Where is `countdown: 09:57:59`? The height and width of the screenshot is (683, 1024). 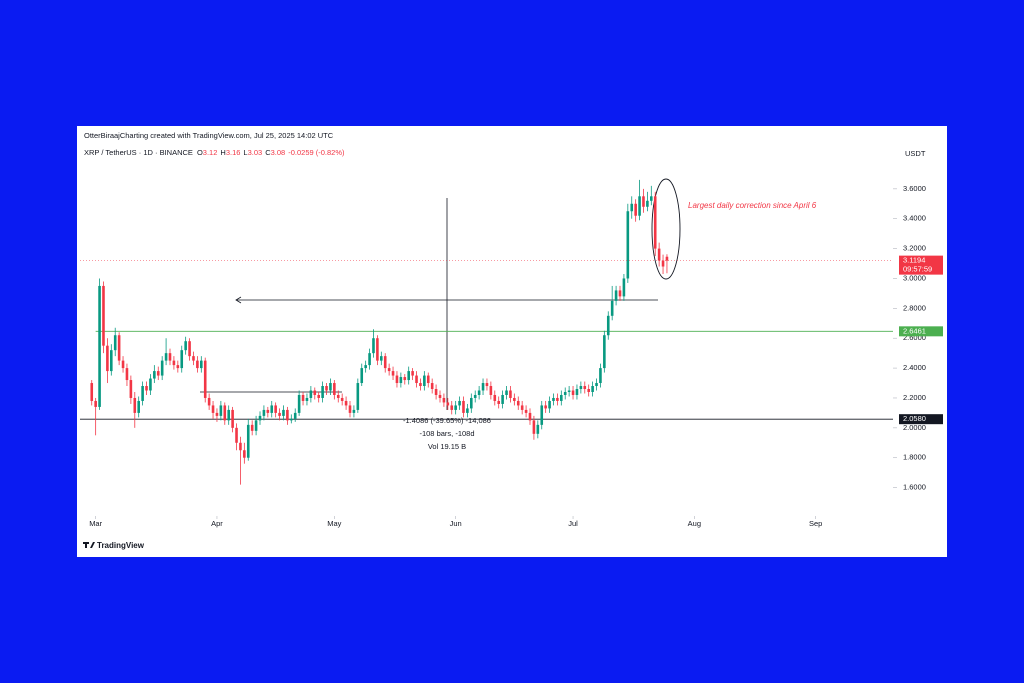 countdown: 09:57:59 is located at coordinates (917, 269).